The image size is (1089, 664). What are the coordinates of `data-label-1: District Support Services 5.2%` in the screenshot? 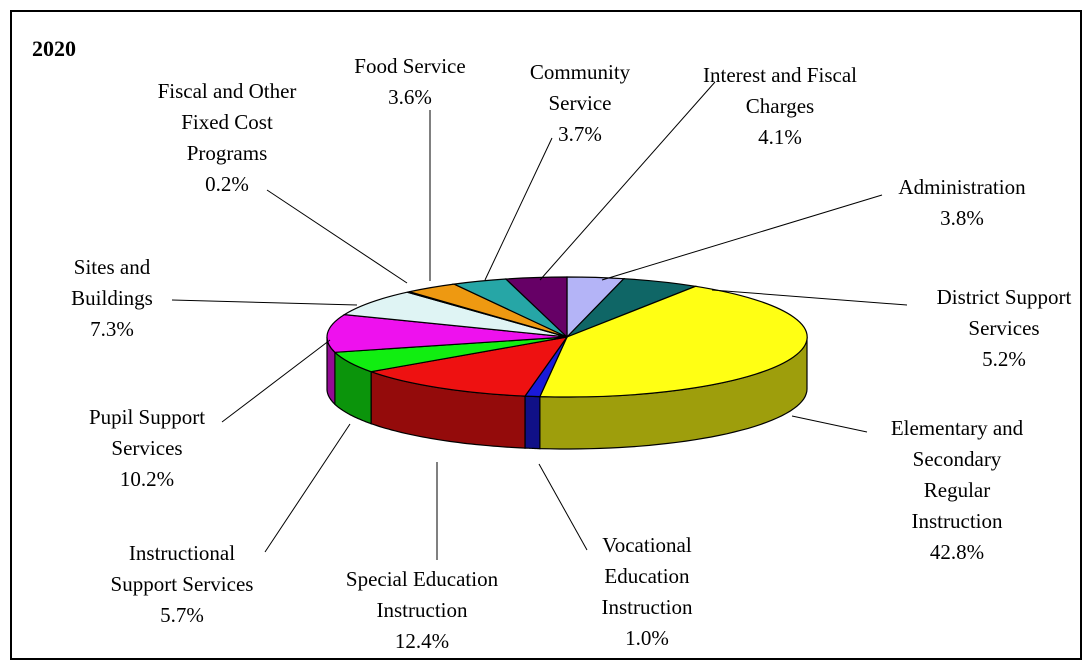 It's located at (1004, 328).